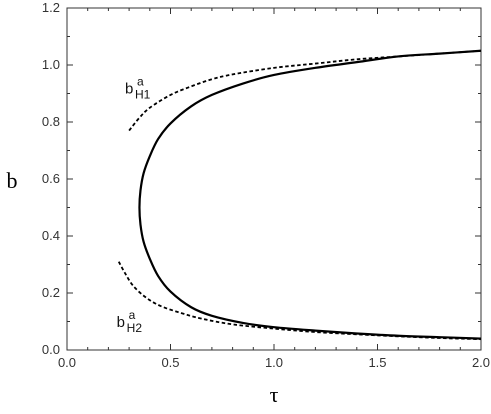 The height and width of the screenshot is (414, 491). Describe the element at coordinates (481, 362) in the screenshot. I see `x-tick-label: 2.0` at that location.